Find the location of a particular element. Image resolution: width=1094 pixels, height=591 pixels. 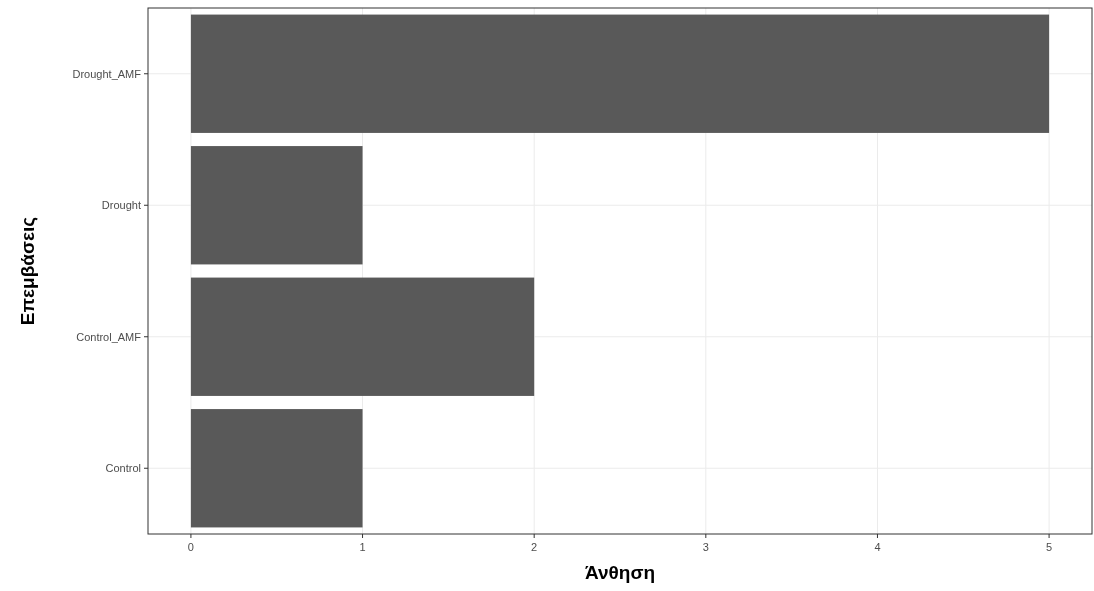

y-tick-label: Control_AMF is located at coordinates (109, 336).